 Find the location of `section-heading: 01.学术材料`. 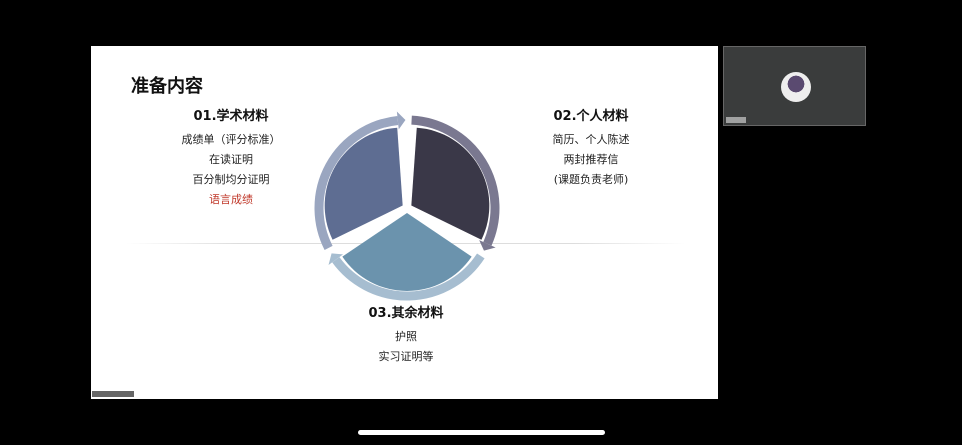

section-heading: 01.学术材料 is located at coordinates (231, 116).